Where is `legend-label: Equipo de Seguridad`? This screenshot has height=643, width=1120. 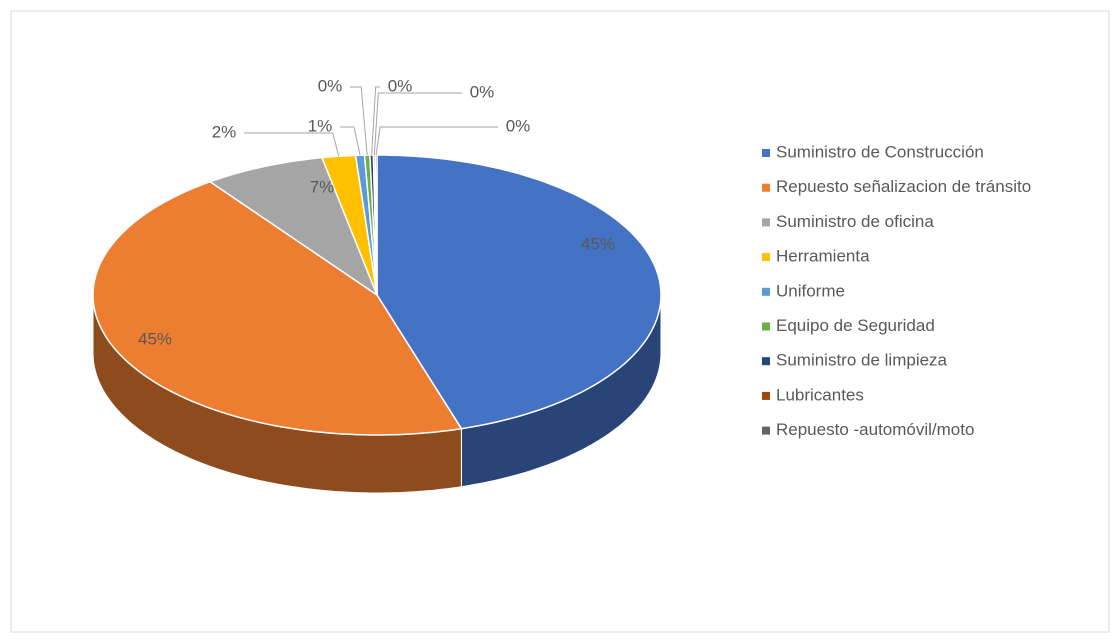 legend-label: Equipo de Seguridad is located at coordinates (855, 325).